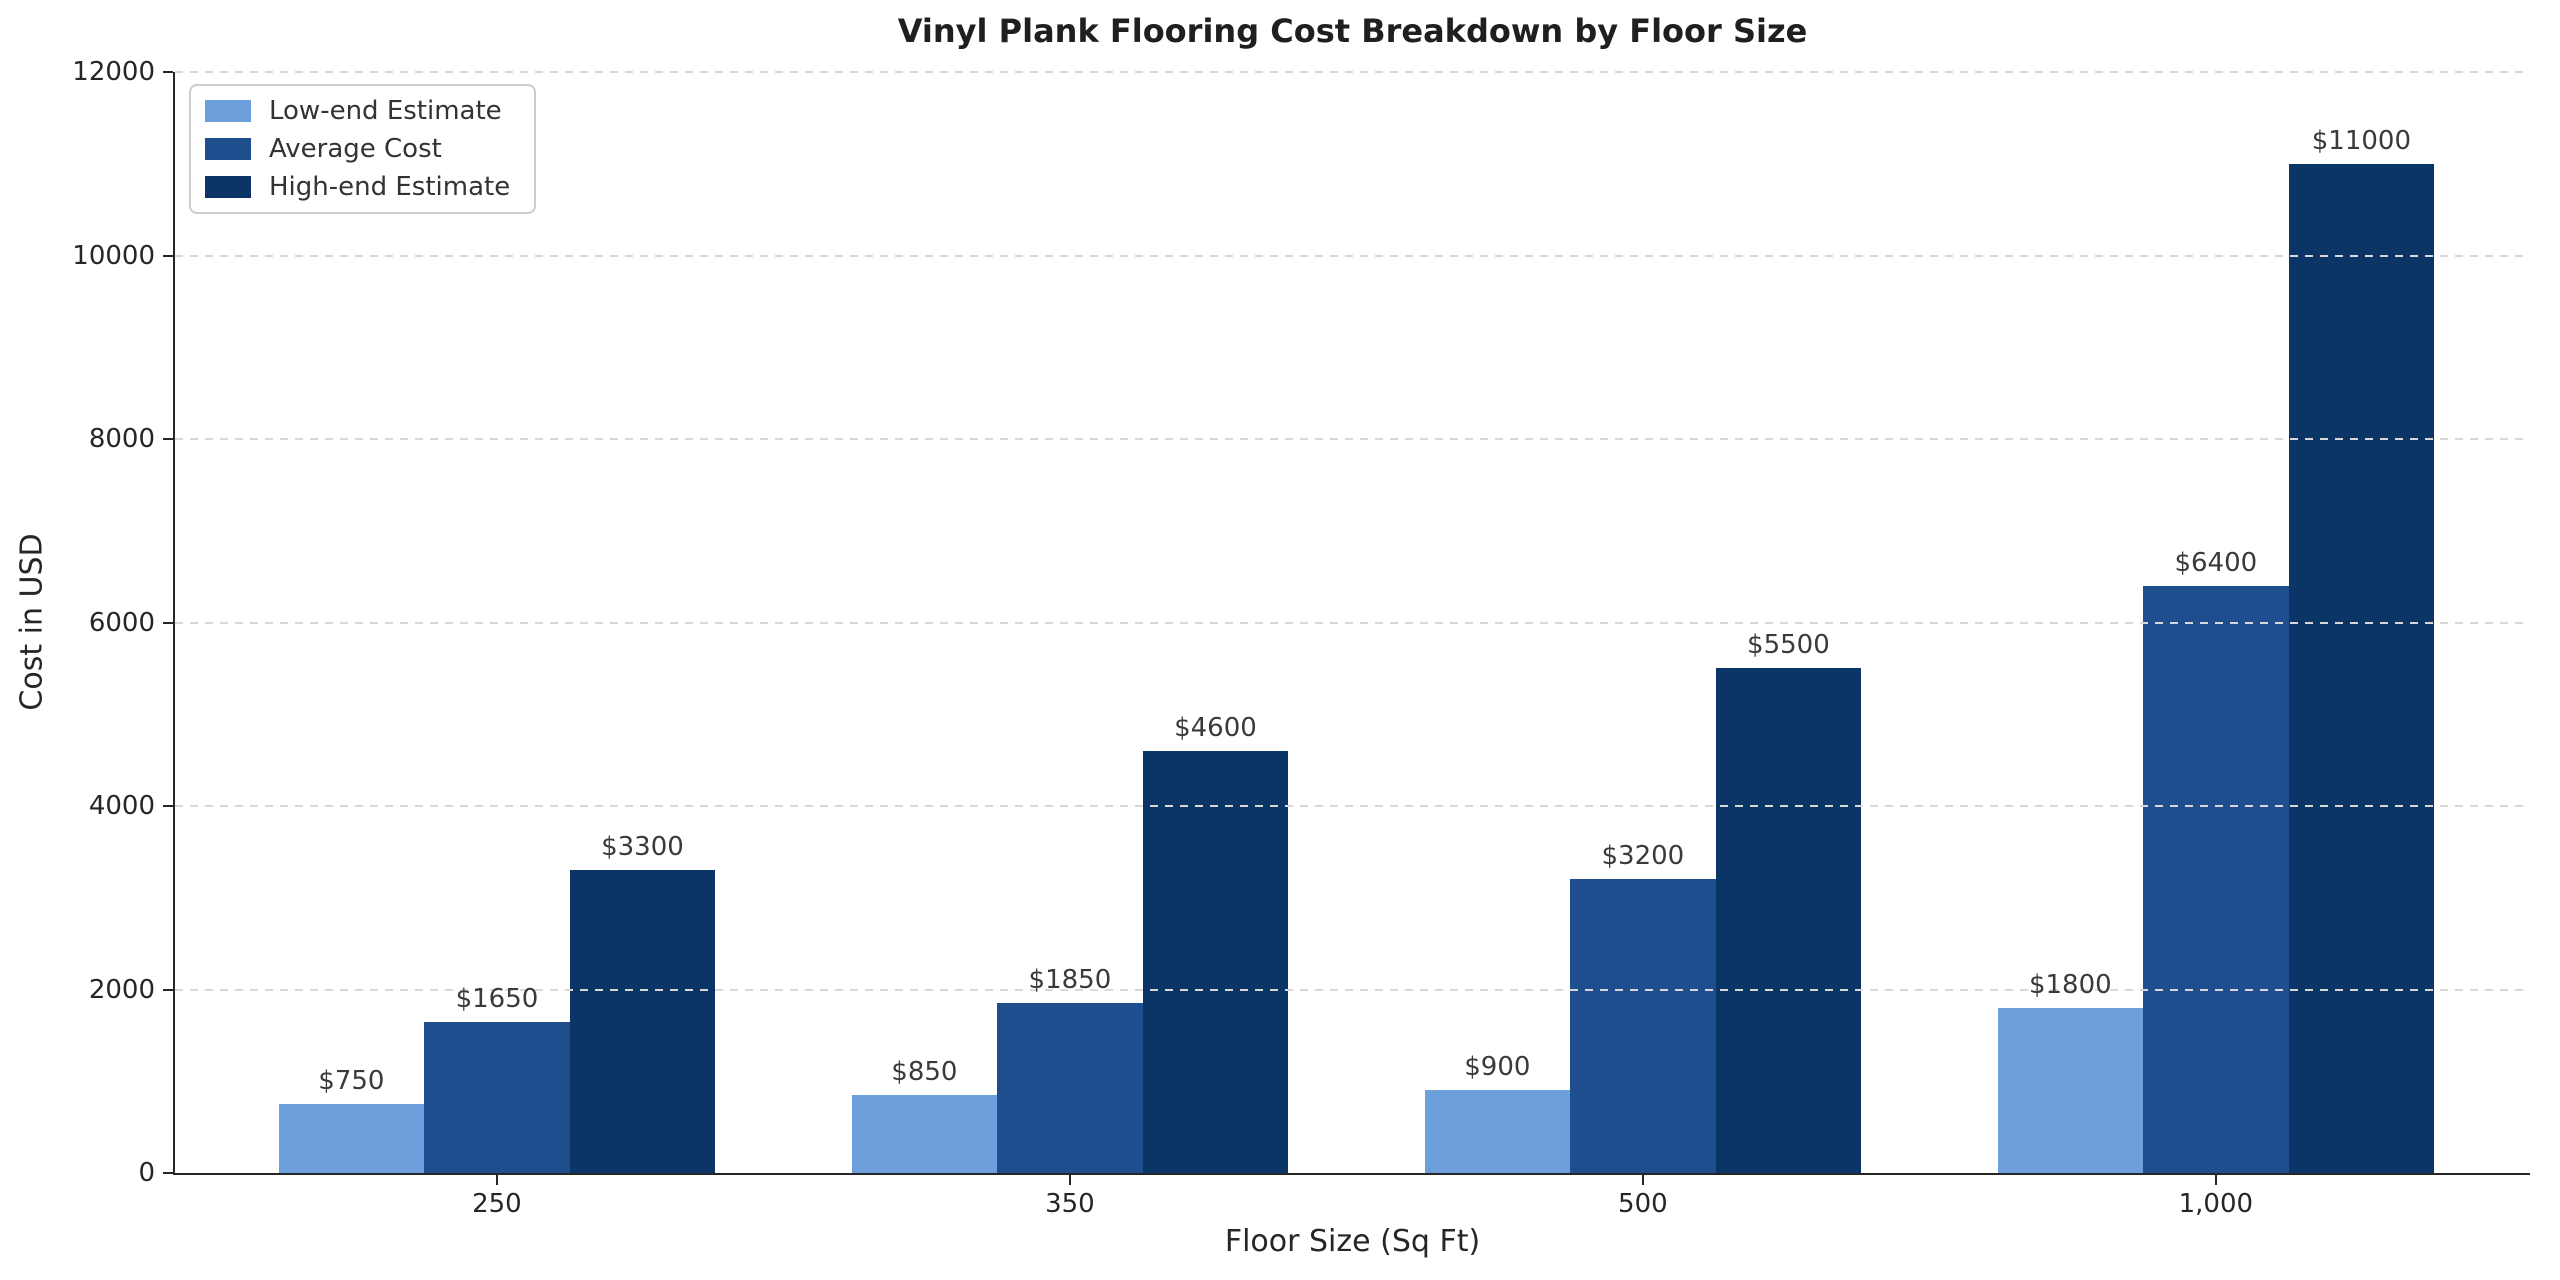  What do you see at coordinates (2216, 1204) in the screenshot?
I see `x-tick-label-1-000: 1,000` at bounding box center [2216, 1204].